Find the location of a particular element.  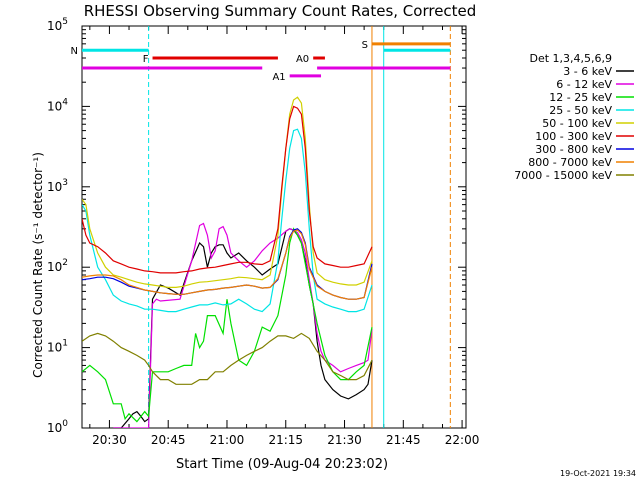

flag-label: A1 is located at coordinates (278, 77).